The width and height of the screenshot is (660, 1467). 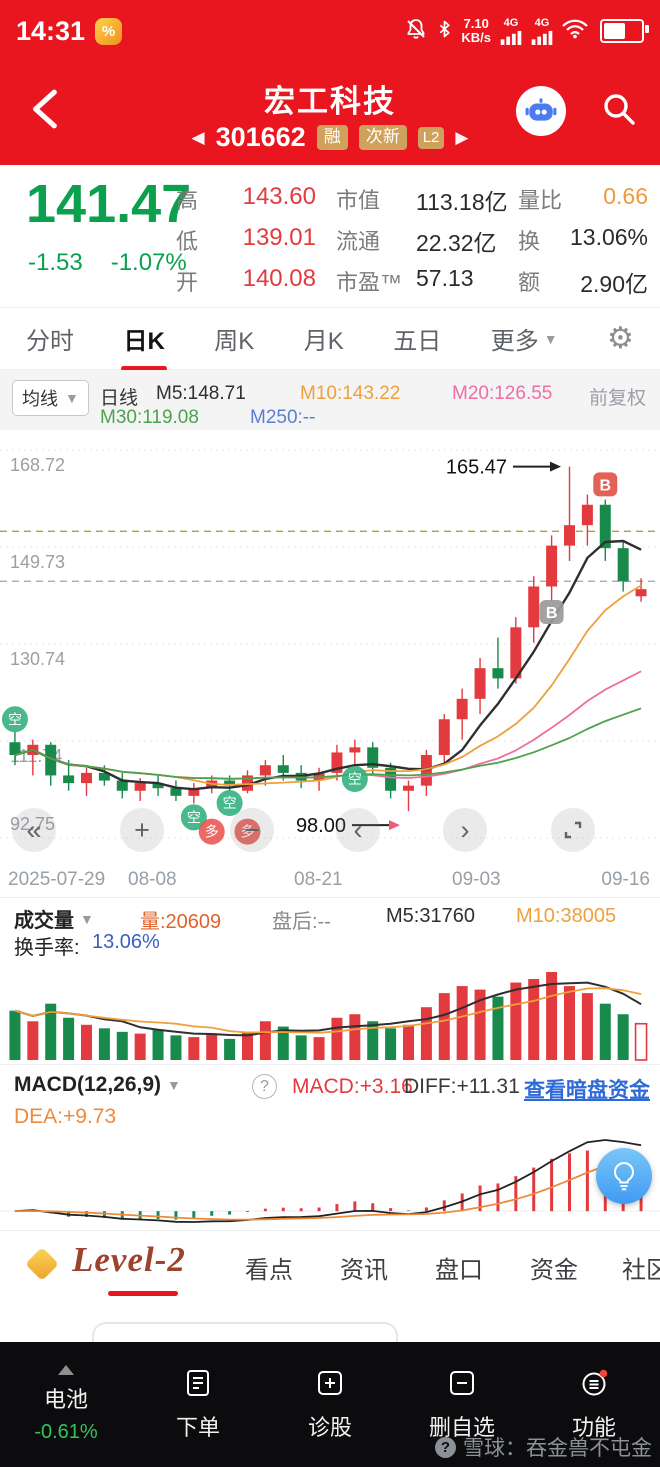 What do you see at coordinates (594, 1385) in the screenshot?
I see `menu-circle-icon` at bounding box center [594, 1385].